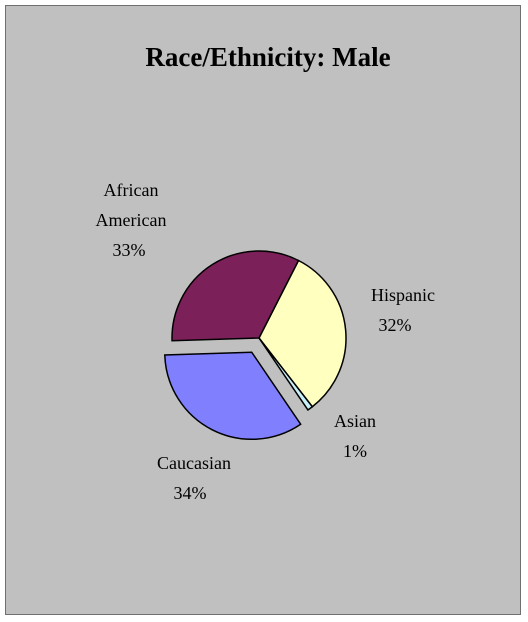 This screenshot has height=622, width=528. Describe the element at coordinates (403, 295) in the screenshot. I see `data-label-name-0: Hispanic` at that location.